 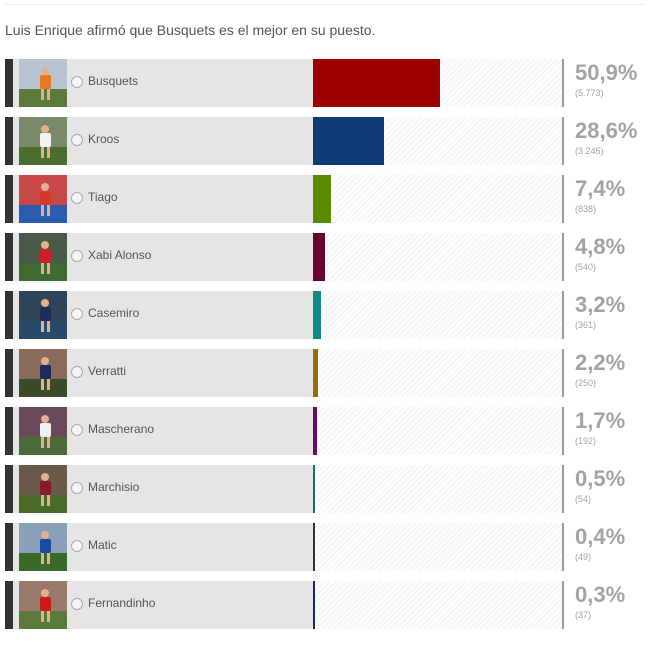 I want to click on poll-option: Fernandinho, so click(x=163, y=605).